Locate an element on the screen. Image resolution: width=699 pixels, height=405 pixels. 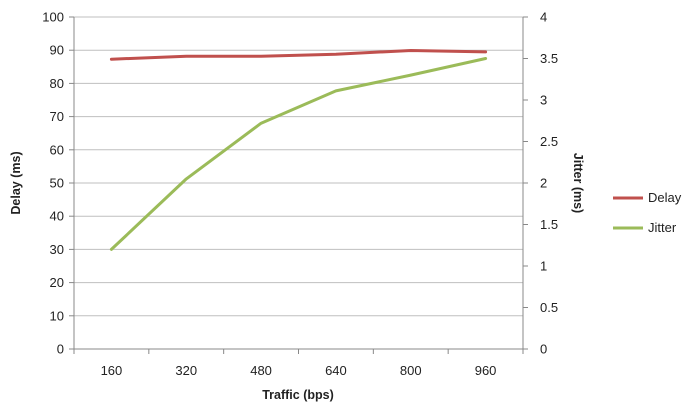
legend: Delay Jitter is located at coordinates (647, 212).